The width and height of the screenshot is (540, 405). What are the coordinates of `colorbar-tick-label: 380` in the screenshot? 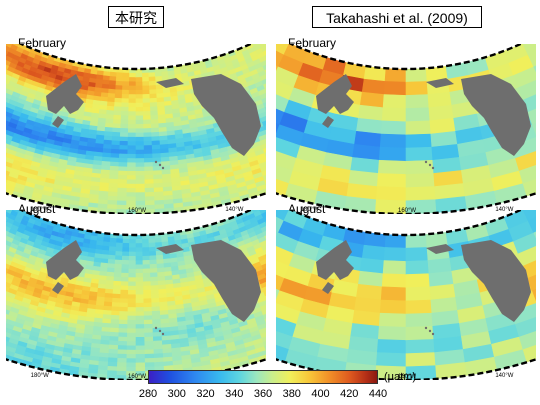 It's located at (291, 394).